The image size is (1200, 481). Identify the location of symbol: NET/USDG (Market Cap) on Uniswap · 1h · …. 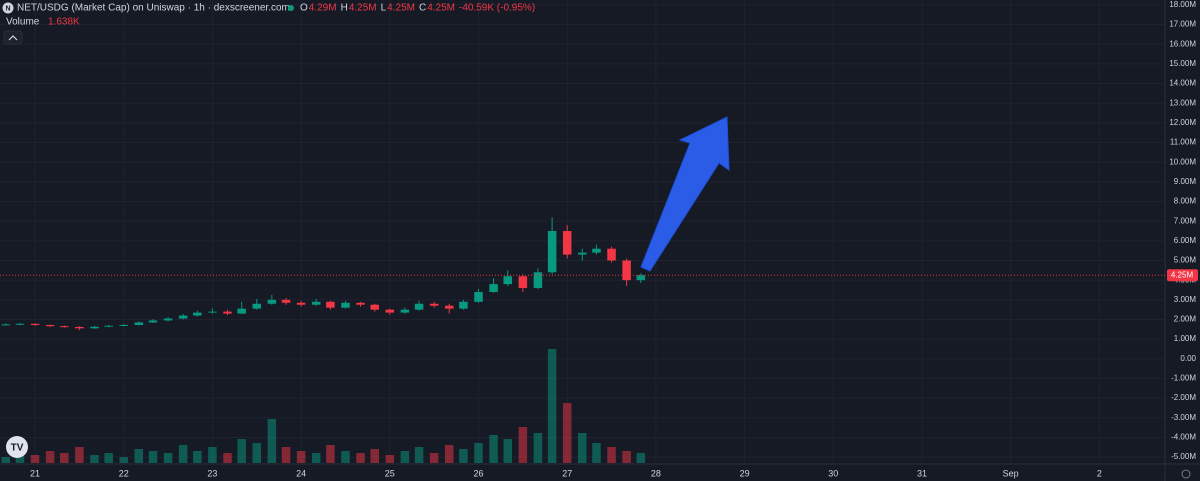
(153, 8).